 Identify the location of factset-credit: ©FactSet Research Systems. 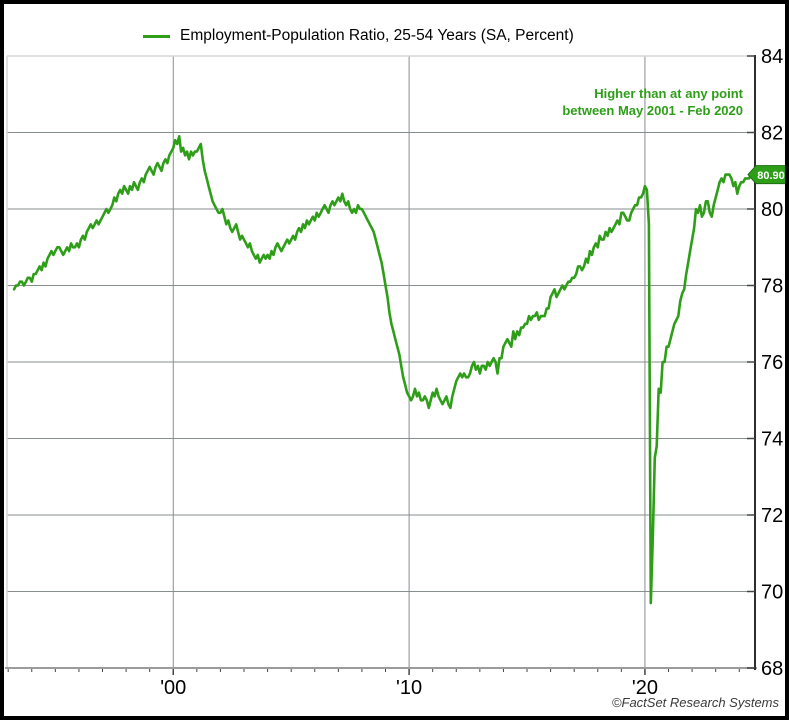
(695, 702).